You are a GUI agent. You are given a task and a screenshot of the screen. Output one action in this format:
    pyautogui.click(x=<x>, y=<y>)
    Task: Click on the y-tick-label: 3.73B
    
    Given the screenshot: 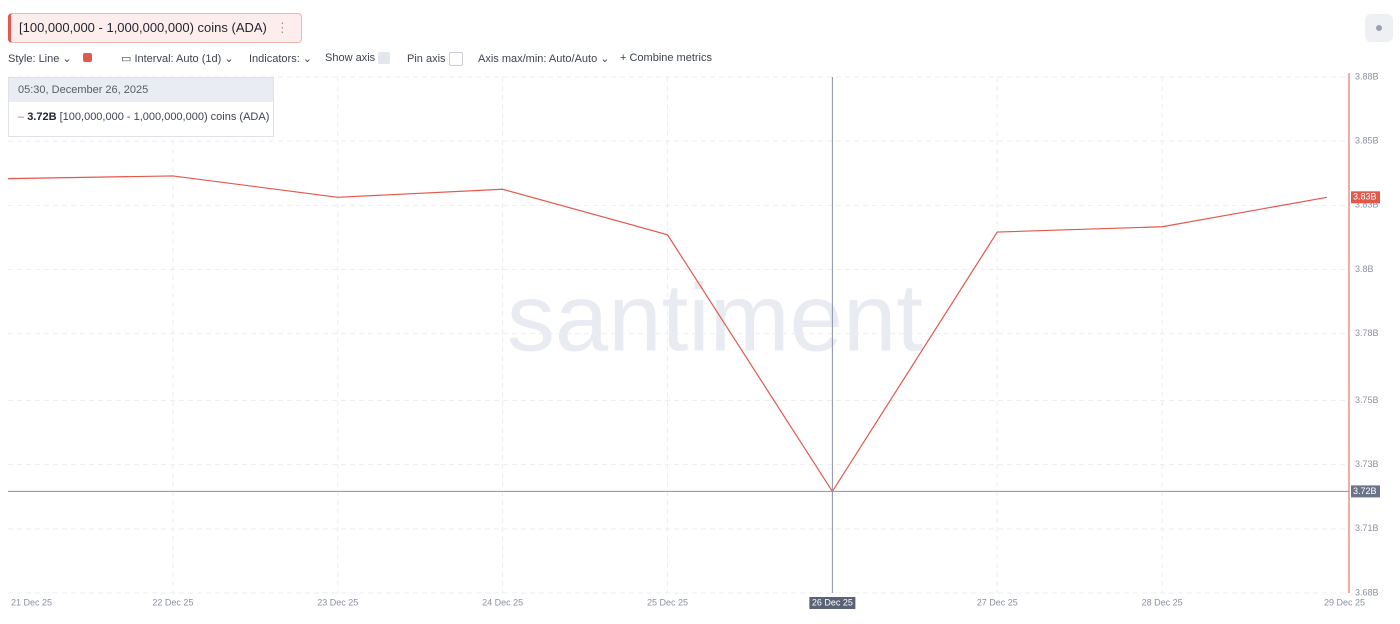 What is the action you would take?
    pyautogui.click(x=1367, y=464)
    